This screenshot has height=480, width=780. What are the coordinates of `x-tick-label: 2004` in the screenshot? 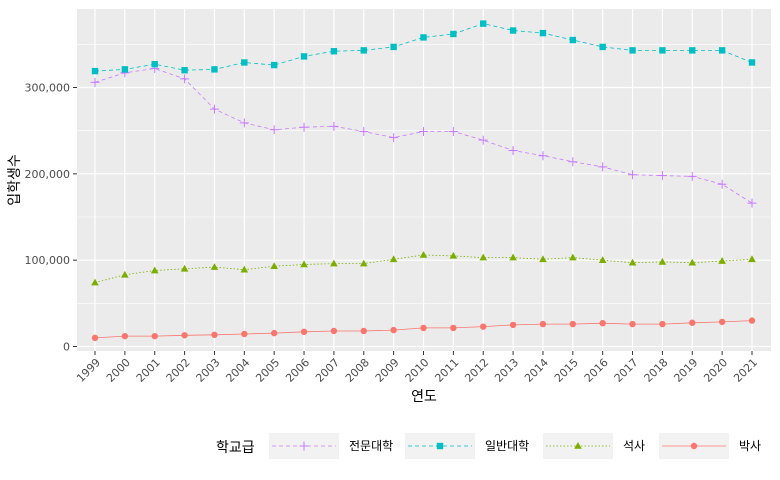 It's located at (237, 370).